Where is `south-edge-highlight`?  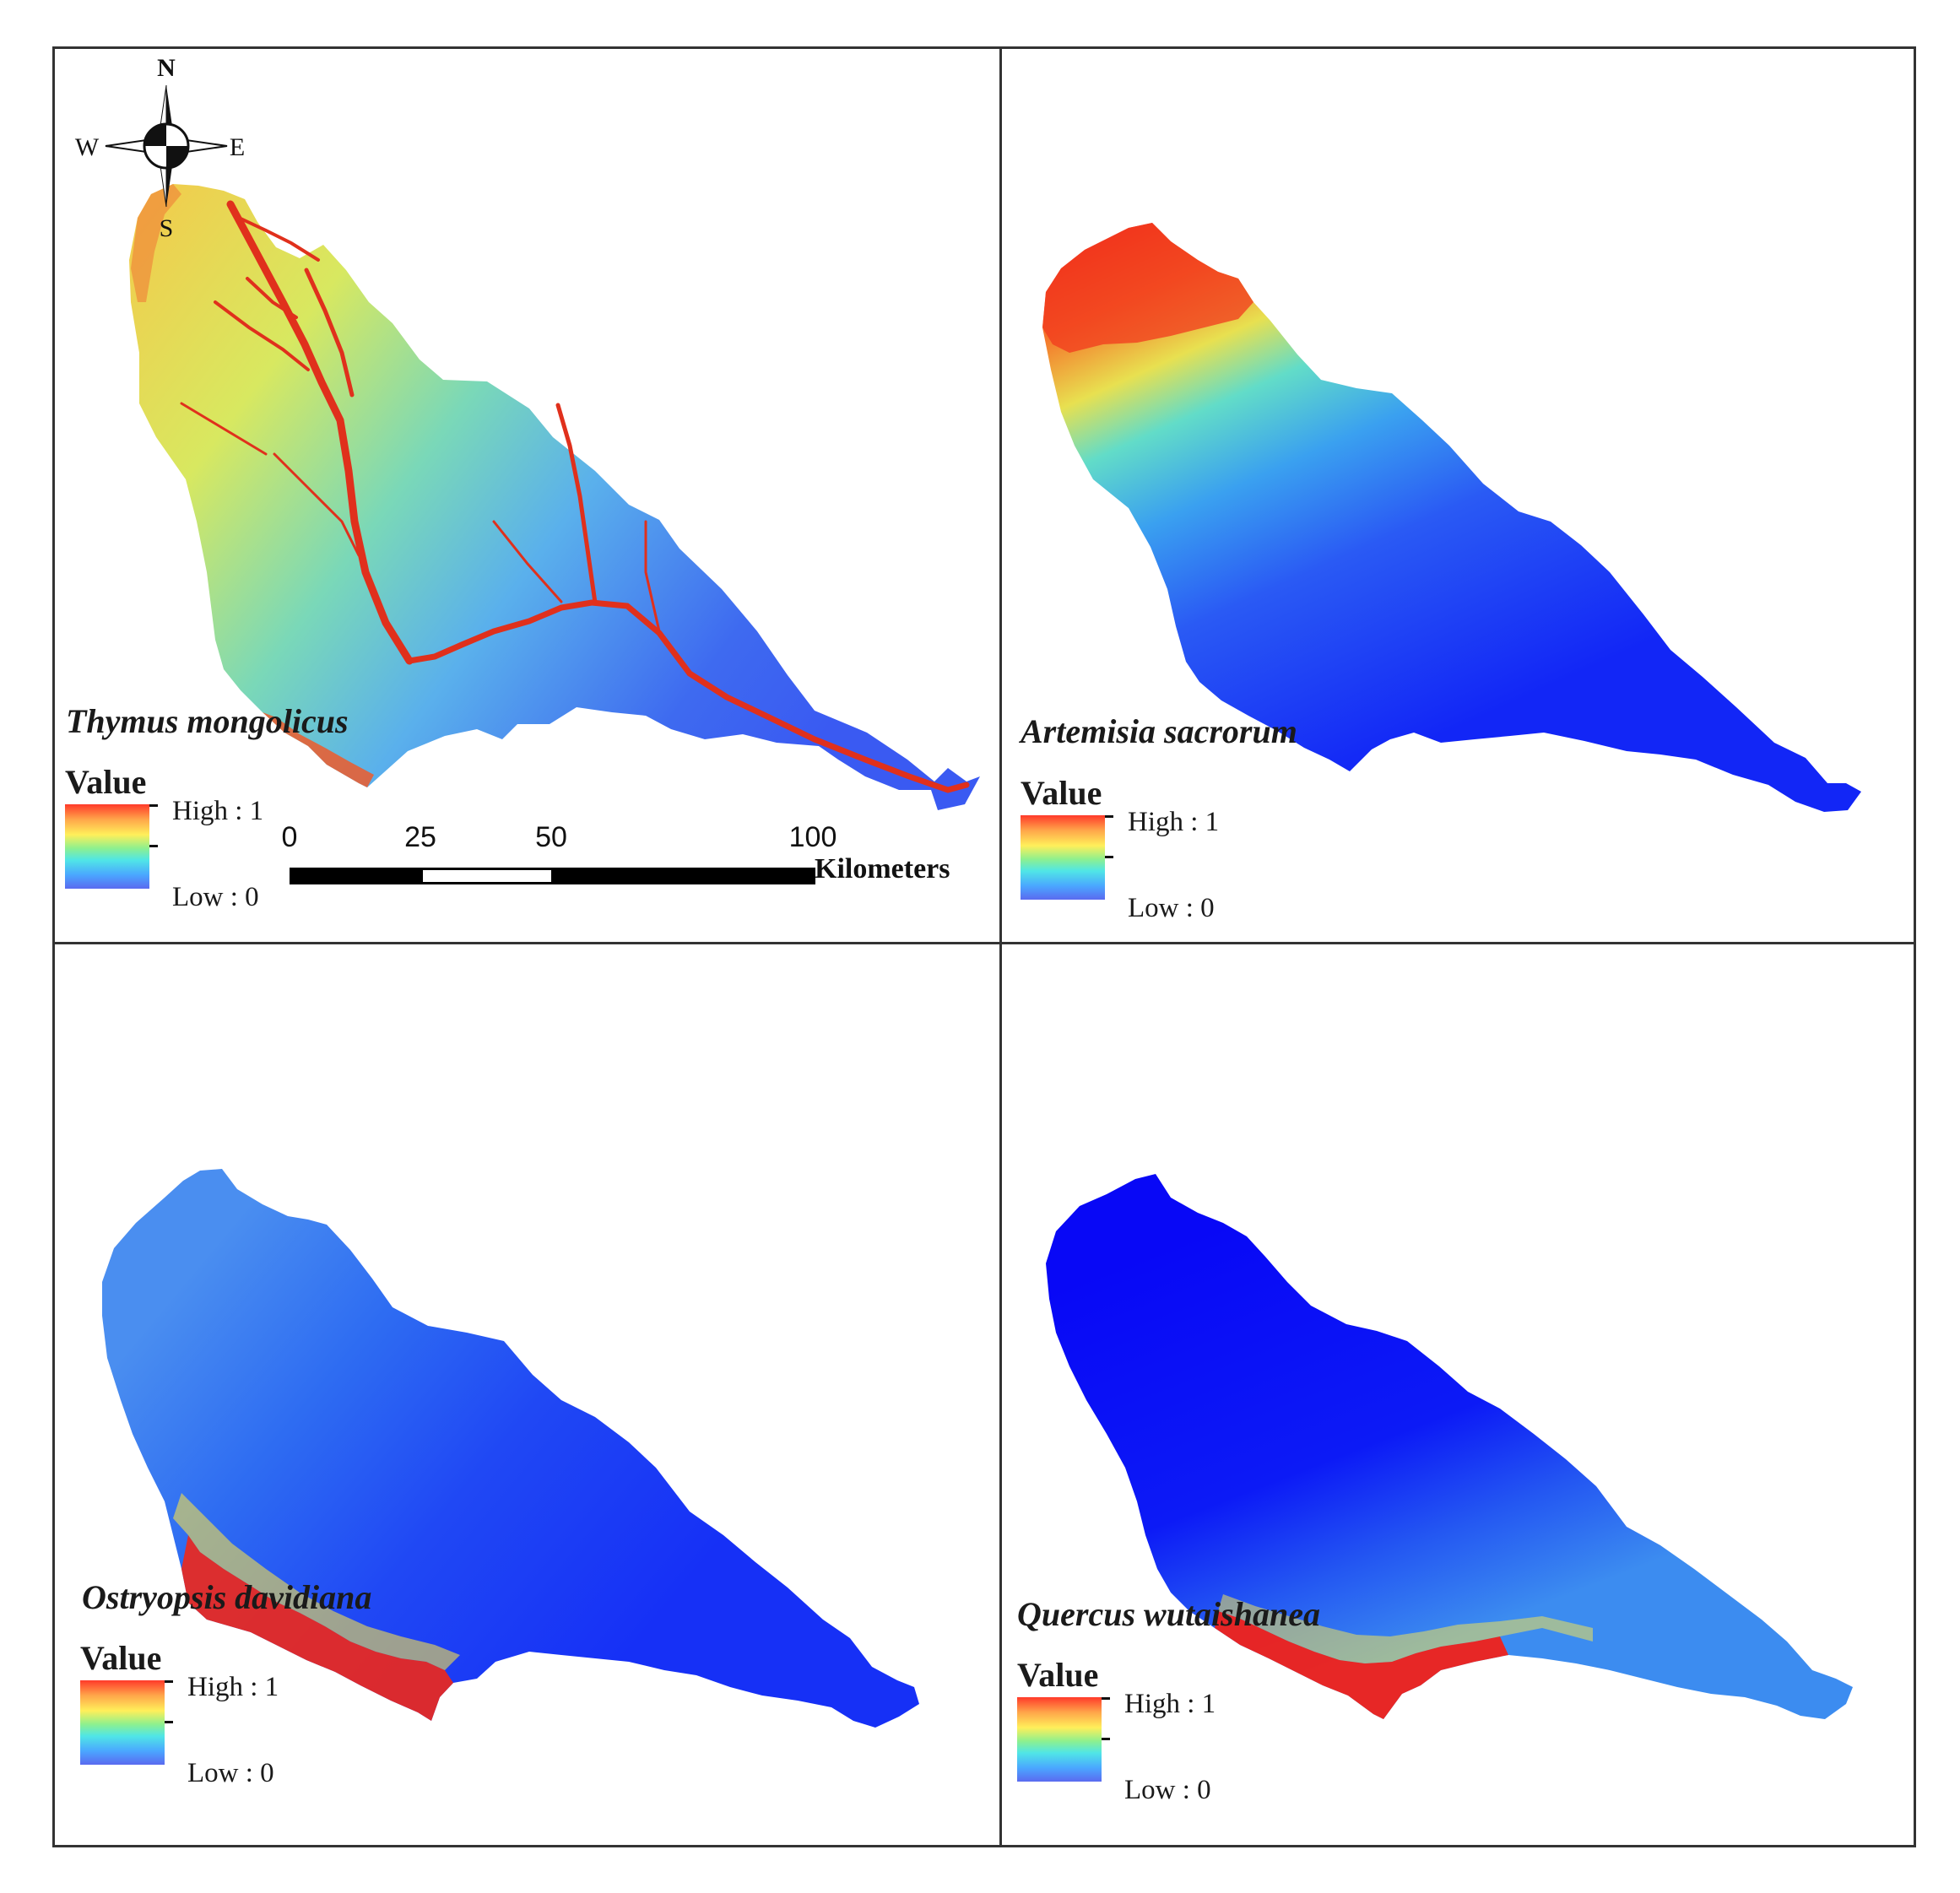
south-edge-highlight is located at coordinates (319, 749).